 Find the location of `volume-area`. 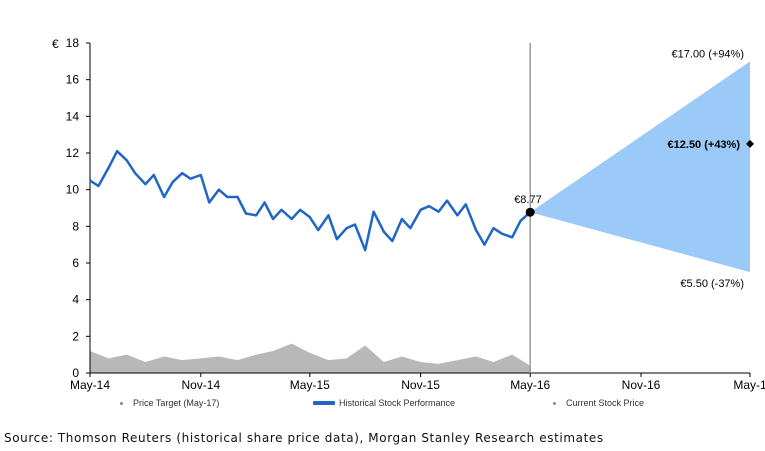

volume-area is located at coordinates (310, 358).